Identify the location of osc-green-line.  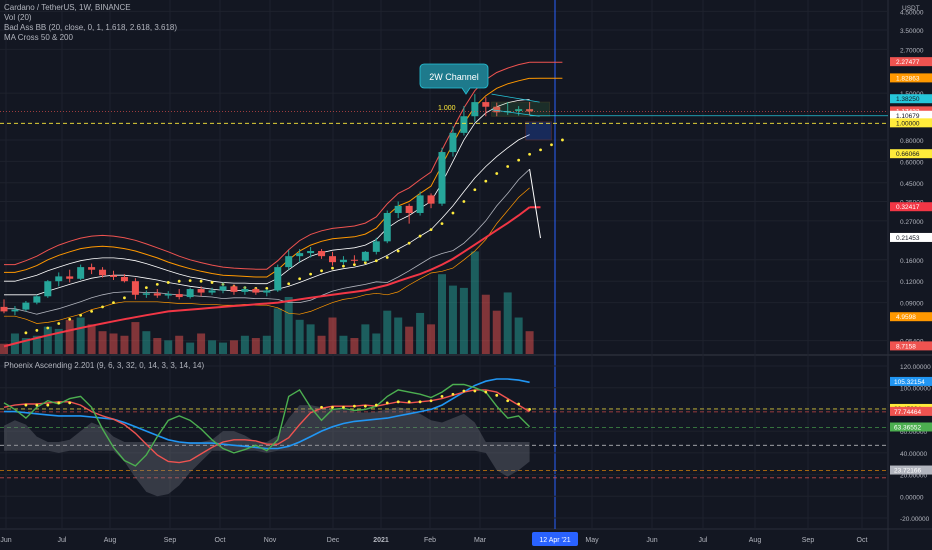
(267, 425).